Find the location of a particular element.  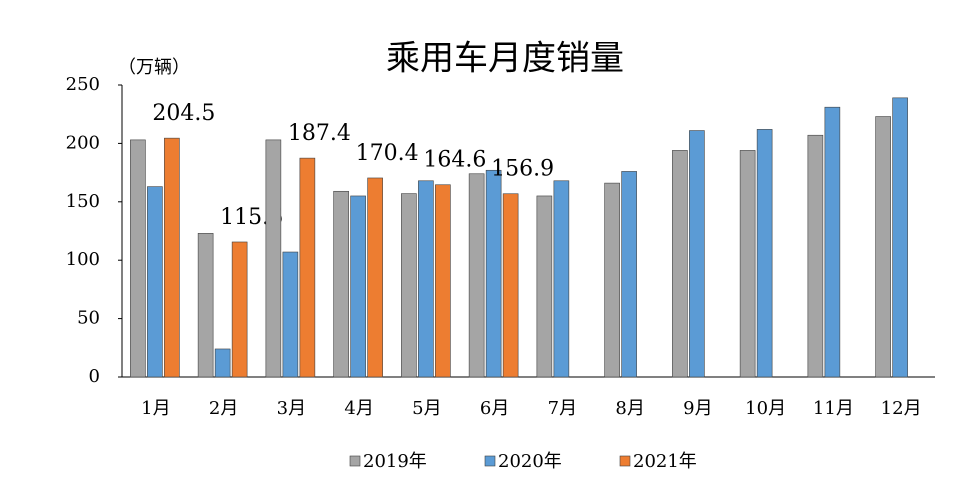

x-tick-label: 2月 is located at coordinates (223, 408).